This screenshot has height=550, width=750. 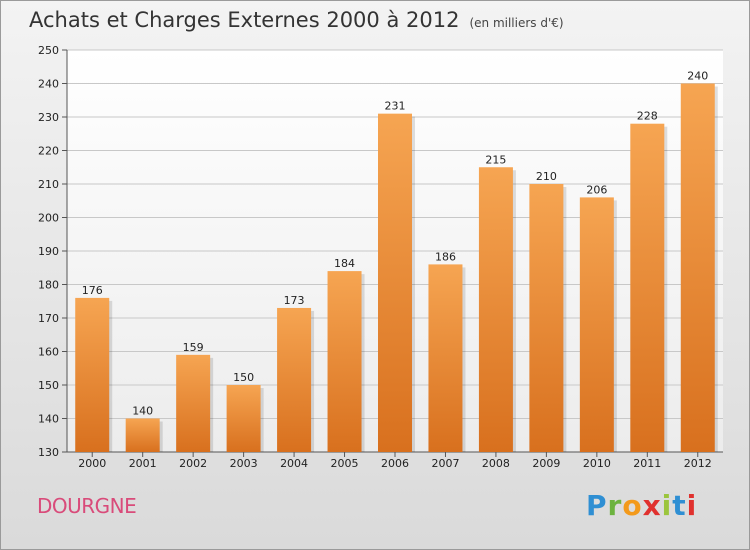 I want to click on y-tick-label: 160, so click(x=48, y=352).